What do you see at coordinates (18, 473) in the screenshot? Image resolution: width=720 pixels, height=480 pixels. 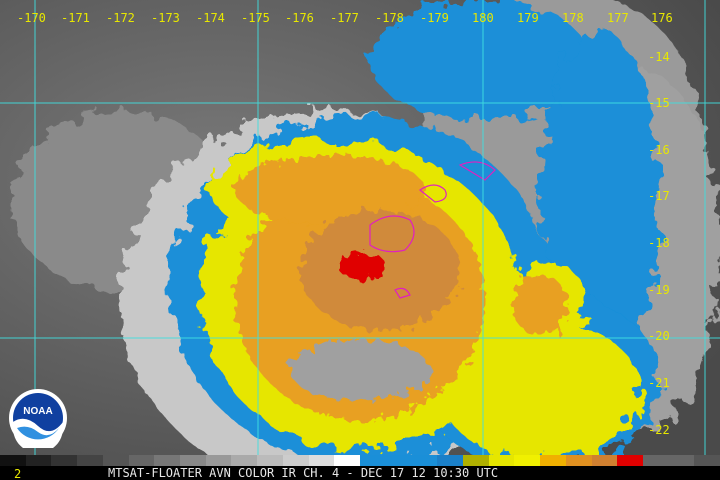 I see `frame-number: 2` at bounding box center [18, 473].